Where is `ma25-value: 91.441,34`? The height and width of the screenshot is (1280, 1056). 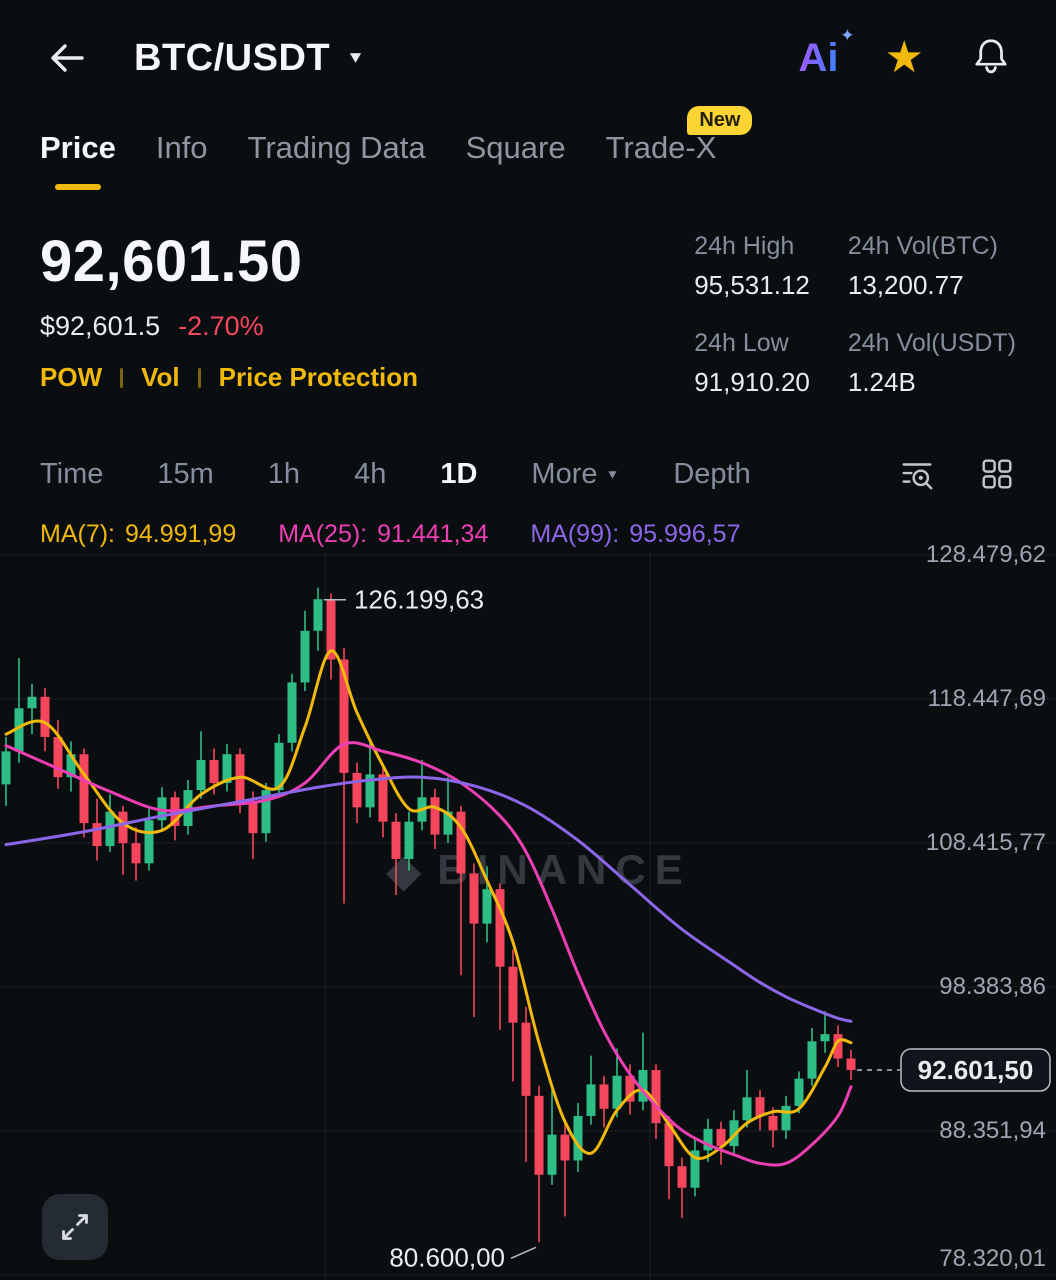
ma25-value: 91.441,34 is located at coordinates (433, 534).